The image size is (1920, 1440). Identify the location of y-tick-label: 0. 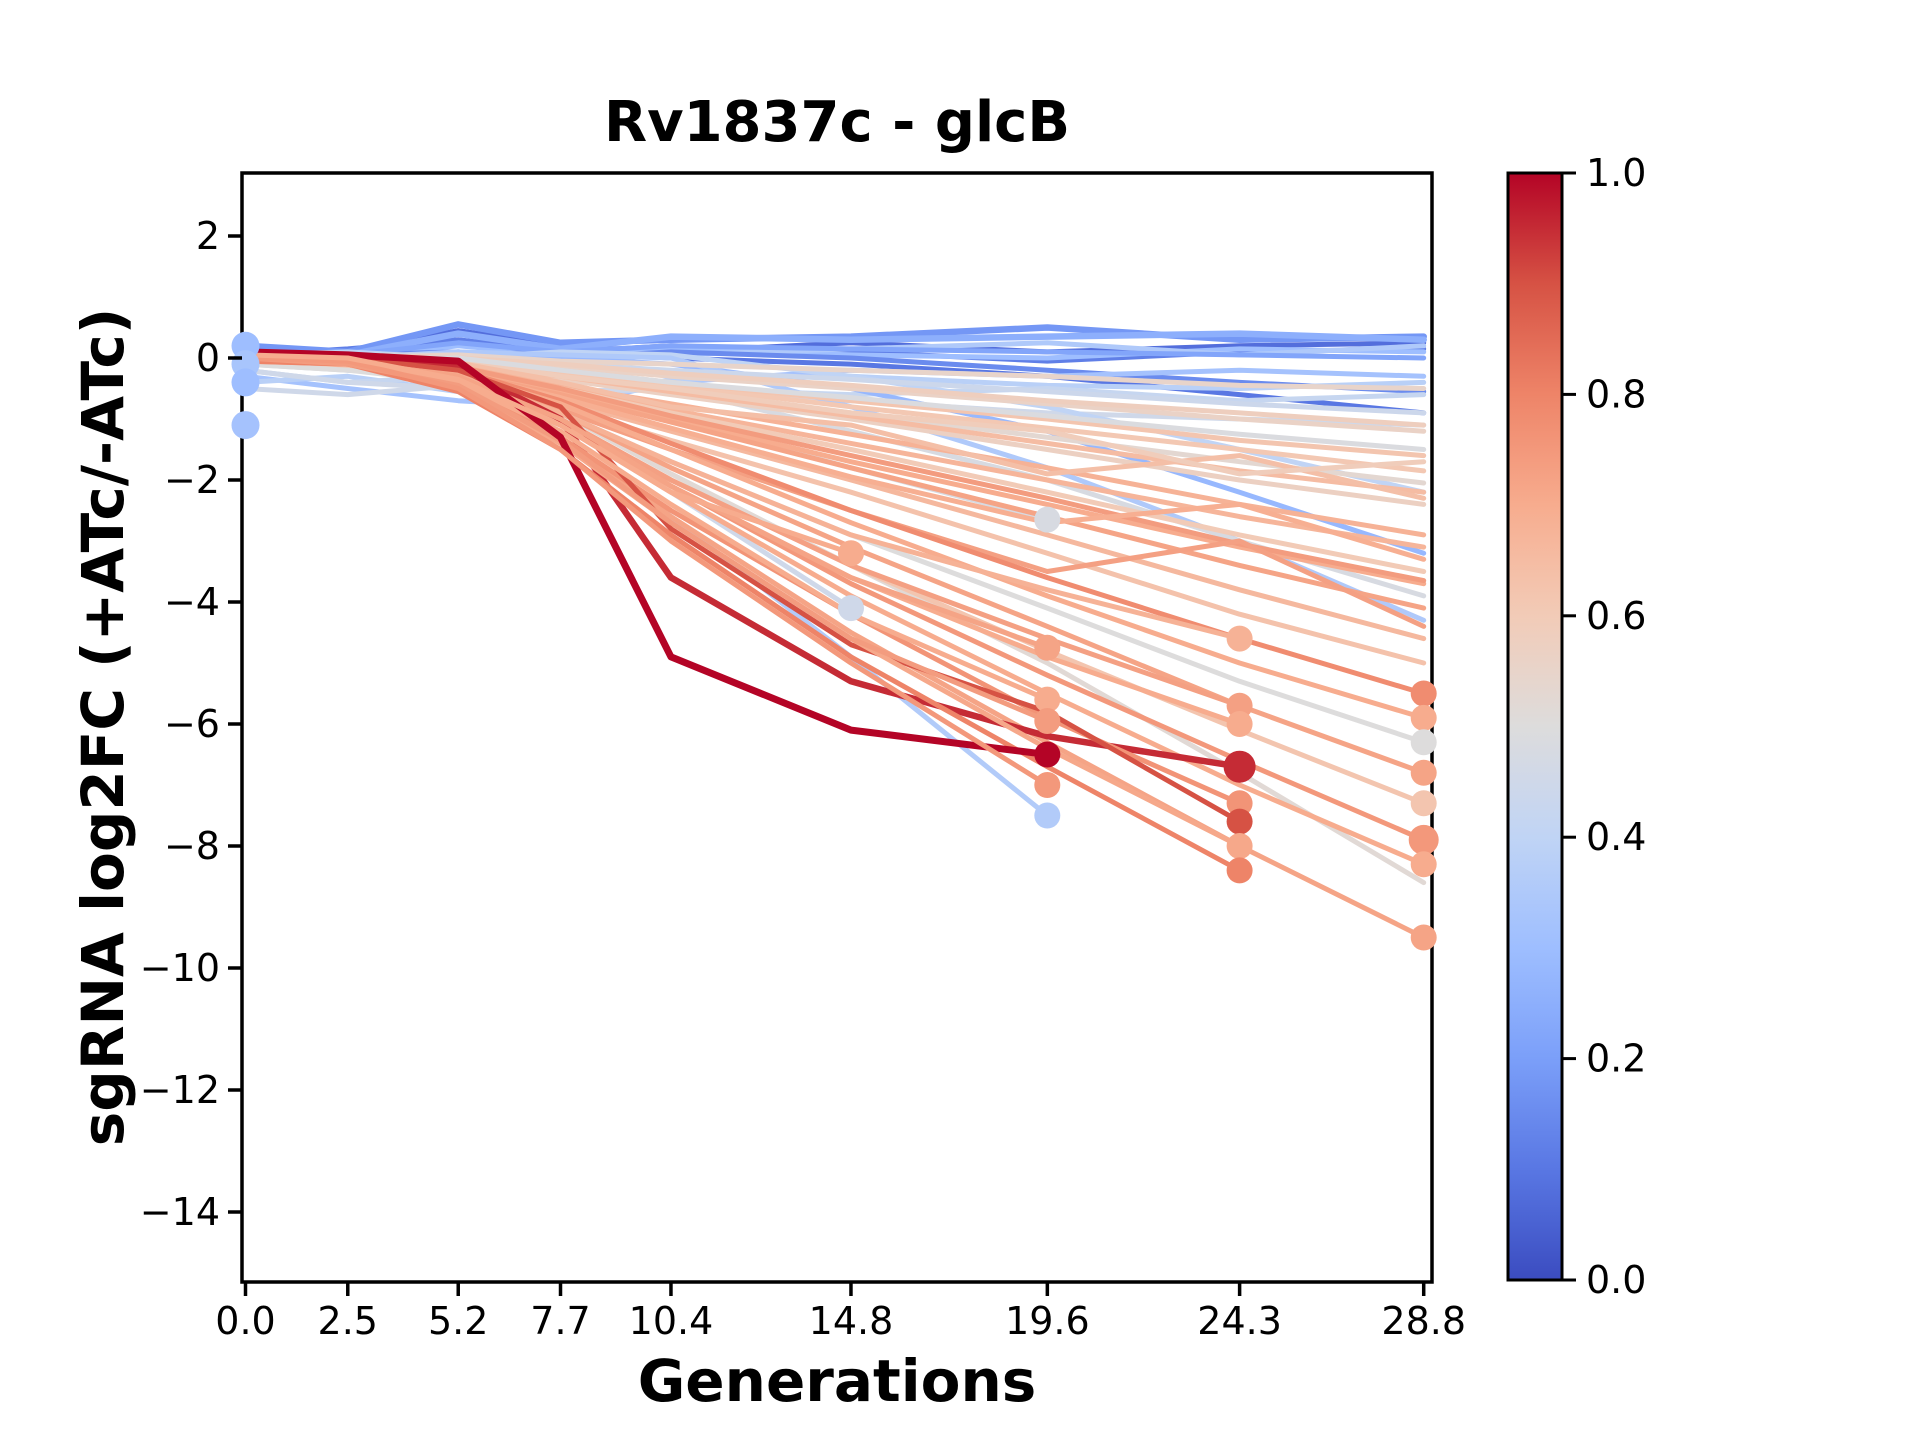
(208, 358).